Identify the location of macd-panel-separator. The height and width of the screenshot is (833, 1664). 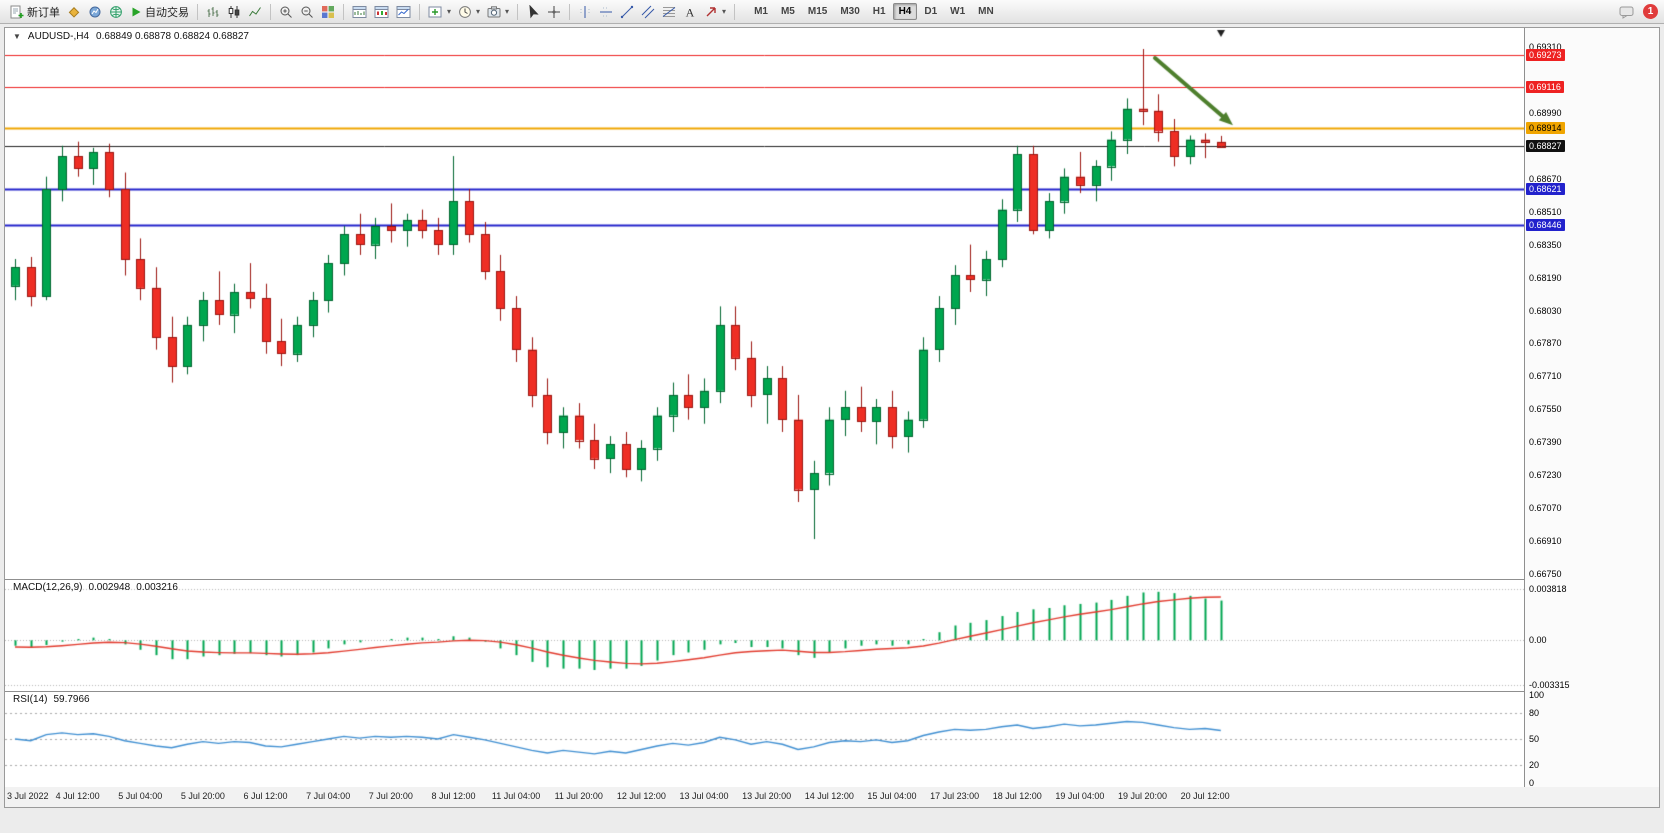
(832, 579).